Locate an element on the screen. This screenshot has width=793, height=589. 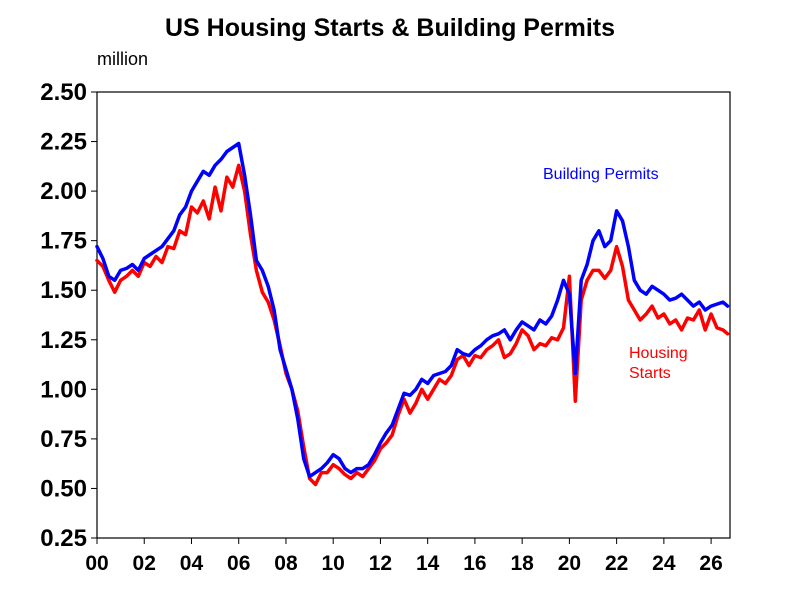
x-tick-label: 20 is located at coordinates (569, 563).